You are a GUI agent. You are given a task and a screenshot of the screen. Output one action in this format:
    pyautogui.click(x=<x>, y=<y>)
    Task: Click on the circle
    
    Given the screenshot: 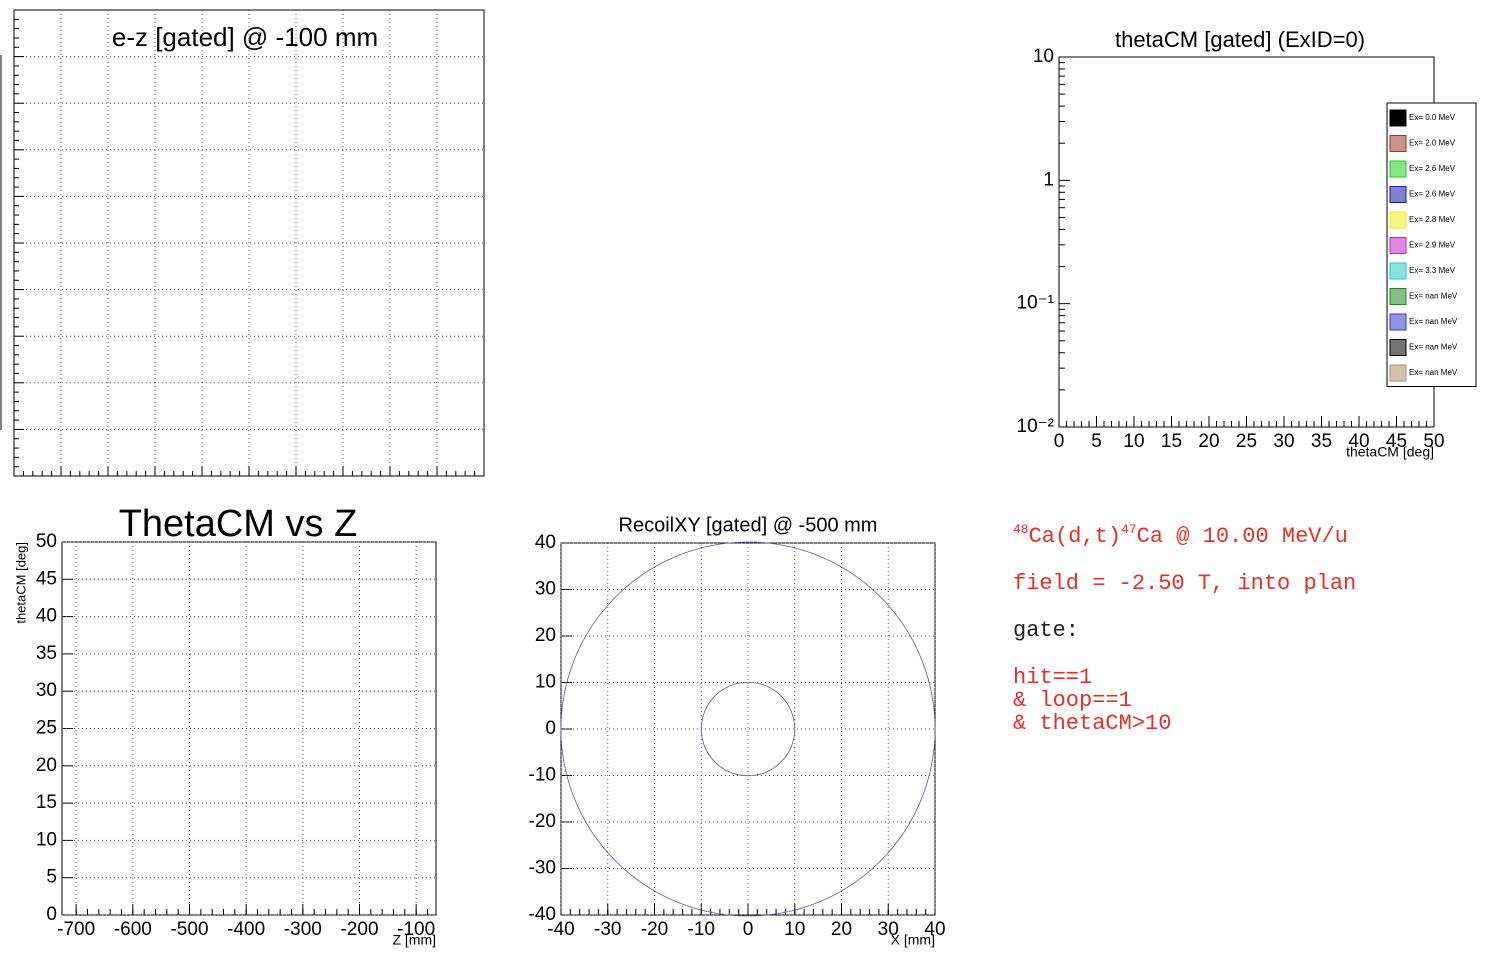 What is the action you would take?
    pyautogui.click(x=748, y=729)
    